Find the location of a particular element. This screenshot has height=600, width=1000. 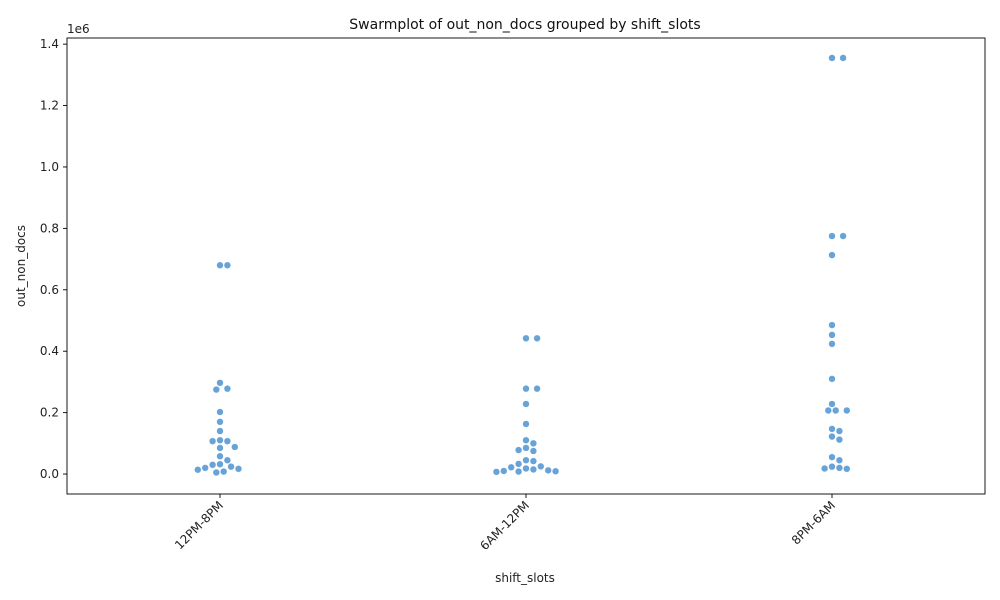

x-tick-label: 6AM-12PM is located at coordinates (504, 525).